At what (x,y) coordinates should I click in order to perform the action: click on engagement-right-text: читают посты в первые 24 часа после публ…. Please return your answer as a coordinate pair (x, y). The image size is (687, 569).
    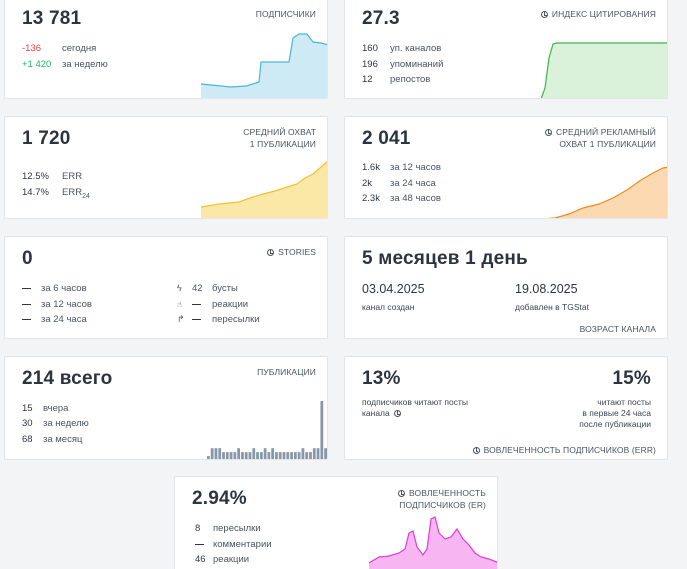
    Looking at the image, I should click on (615, 413).